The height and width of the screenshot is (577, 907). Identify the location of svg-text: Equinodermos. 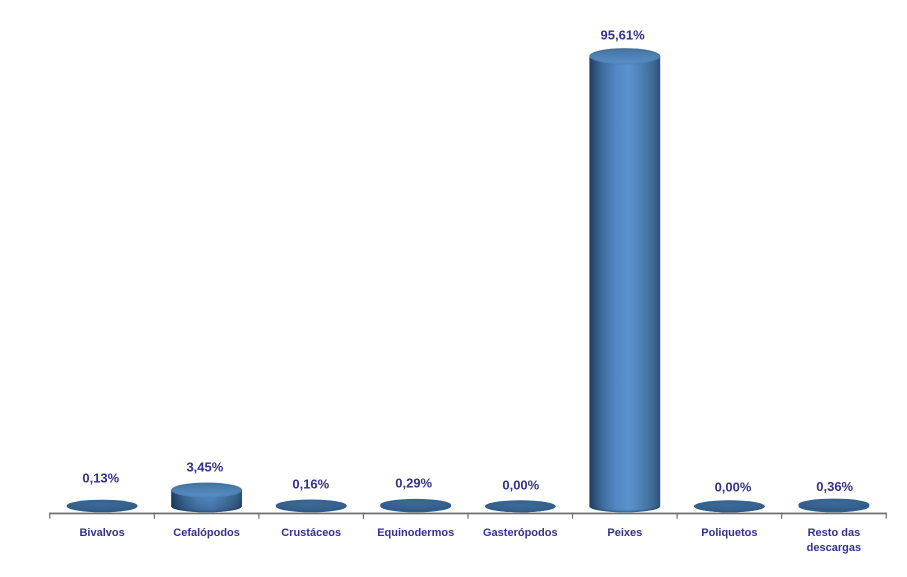
(415, 533).